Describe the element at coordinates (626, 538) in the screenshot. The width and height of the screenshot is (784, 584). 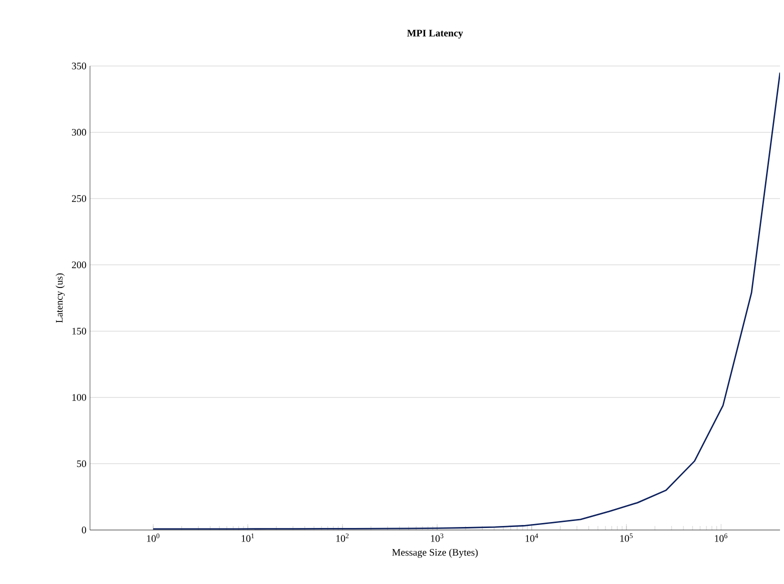
I see `x-tick-label: 10$^{5}$` at that location.